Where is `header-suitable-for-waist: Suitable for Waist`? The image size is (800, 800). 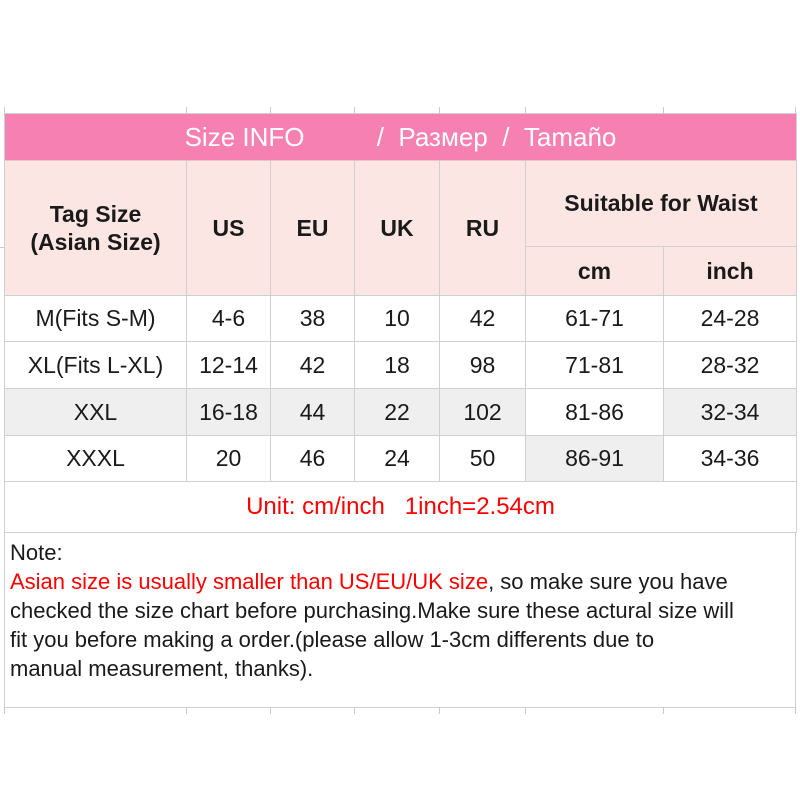
header-suitable-for-waist: Suitable for Waist is located at coordinates (661, 203).